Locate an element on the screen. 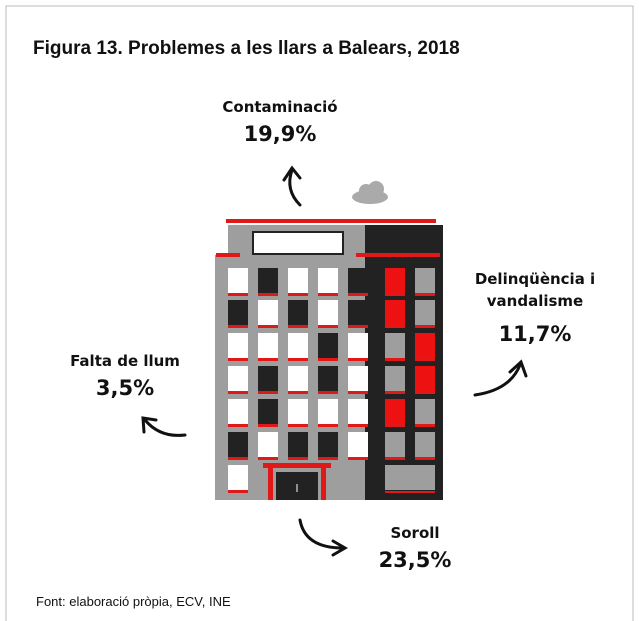 The height and width of the screenshot is (621, 639). item-value: 23,5% is located at coordinates (415, 560).